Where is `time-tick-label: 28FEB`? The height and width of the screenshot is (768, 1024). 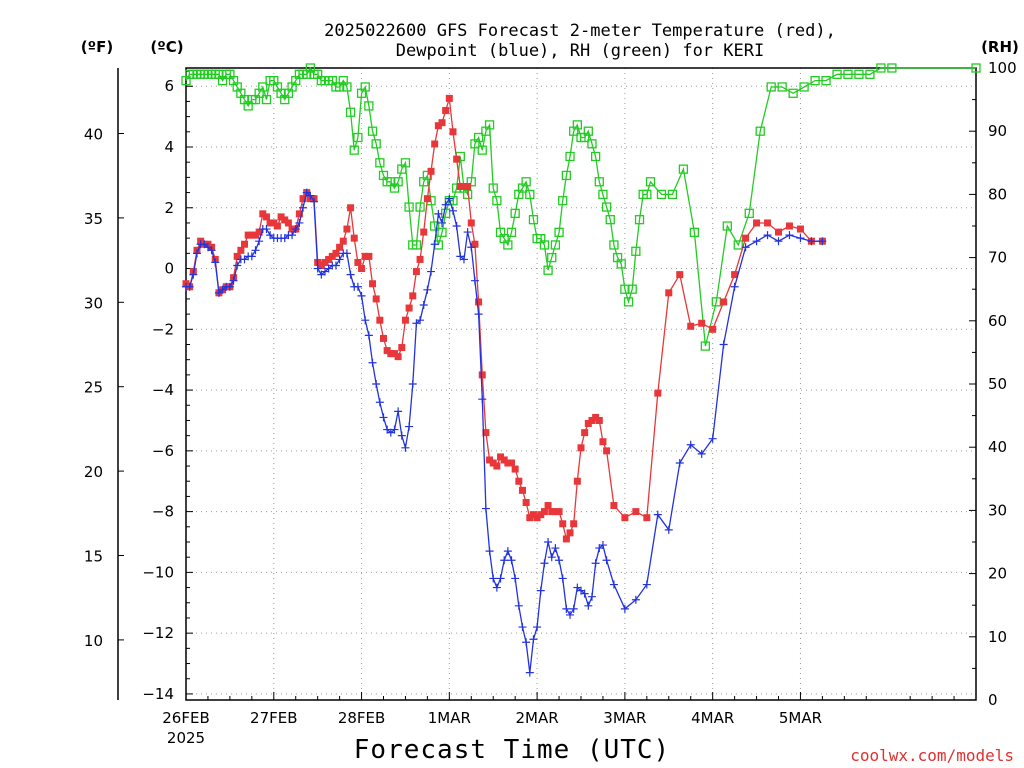 time-tick-label: 28FEB is located at coordinates (361, 718).